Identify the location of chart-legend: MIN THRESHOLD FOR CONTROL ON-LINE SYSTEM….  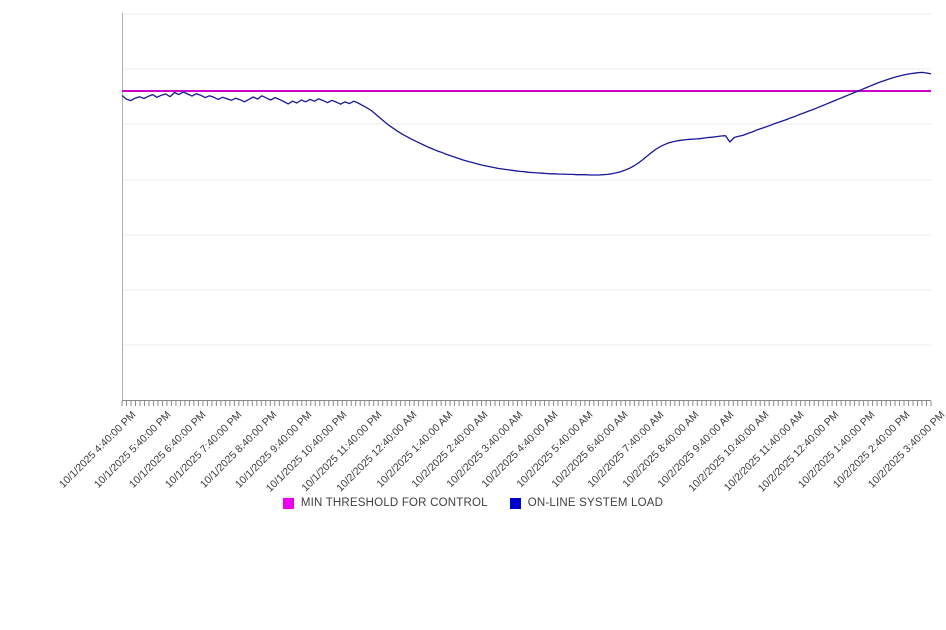
(473, 503).